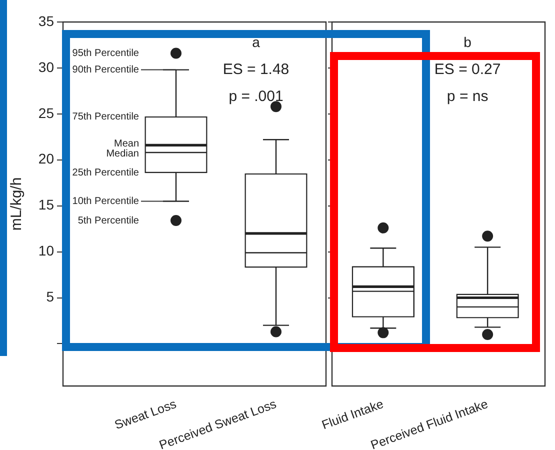 The height and width of the screenshot is (450, 555). Describe the element at coordinates (145, 414) in the screenshot. I see `x-tick-label: Sweat Loss` at that location.